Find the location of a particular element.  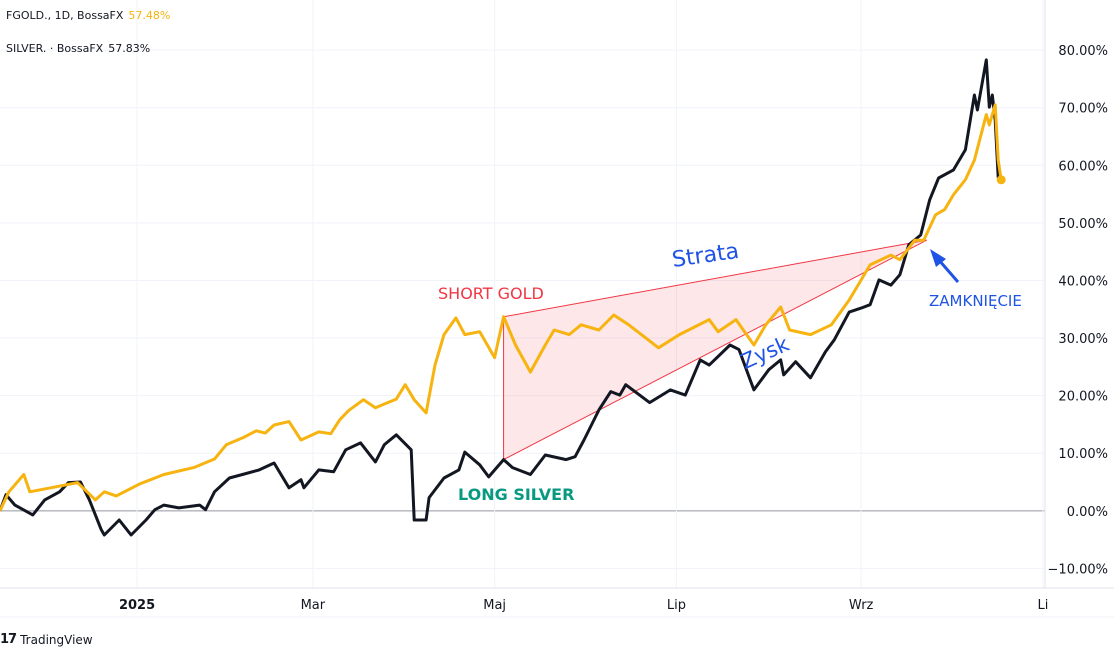

x-tick-label: Li is located at coordinates (1042, 605).